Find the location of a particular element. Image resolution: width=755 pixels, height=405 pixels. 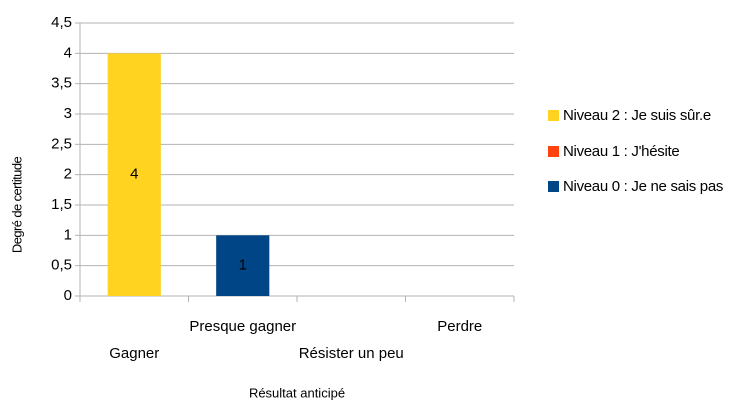

data-label: 1 is located at coordinates (243, 265).